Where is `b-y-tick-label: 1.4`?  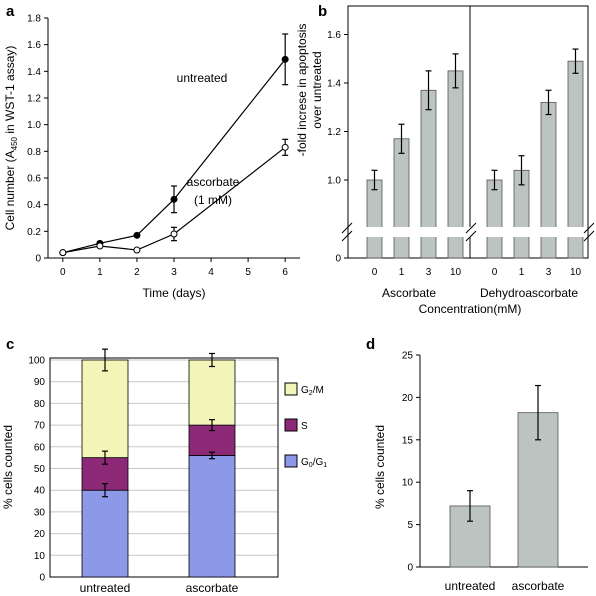 b-y-tick-label: 1.4 is located at coordinates (334, 84).